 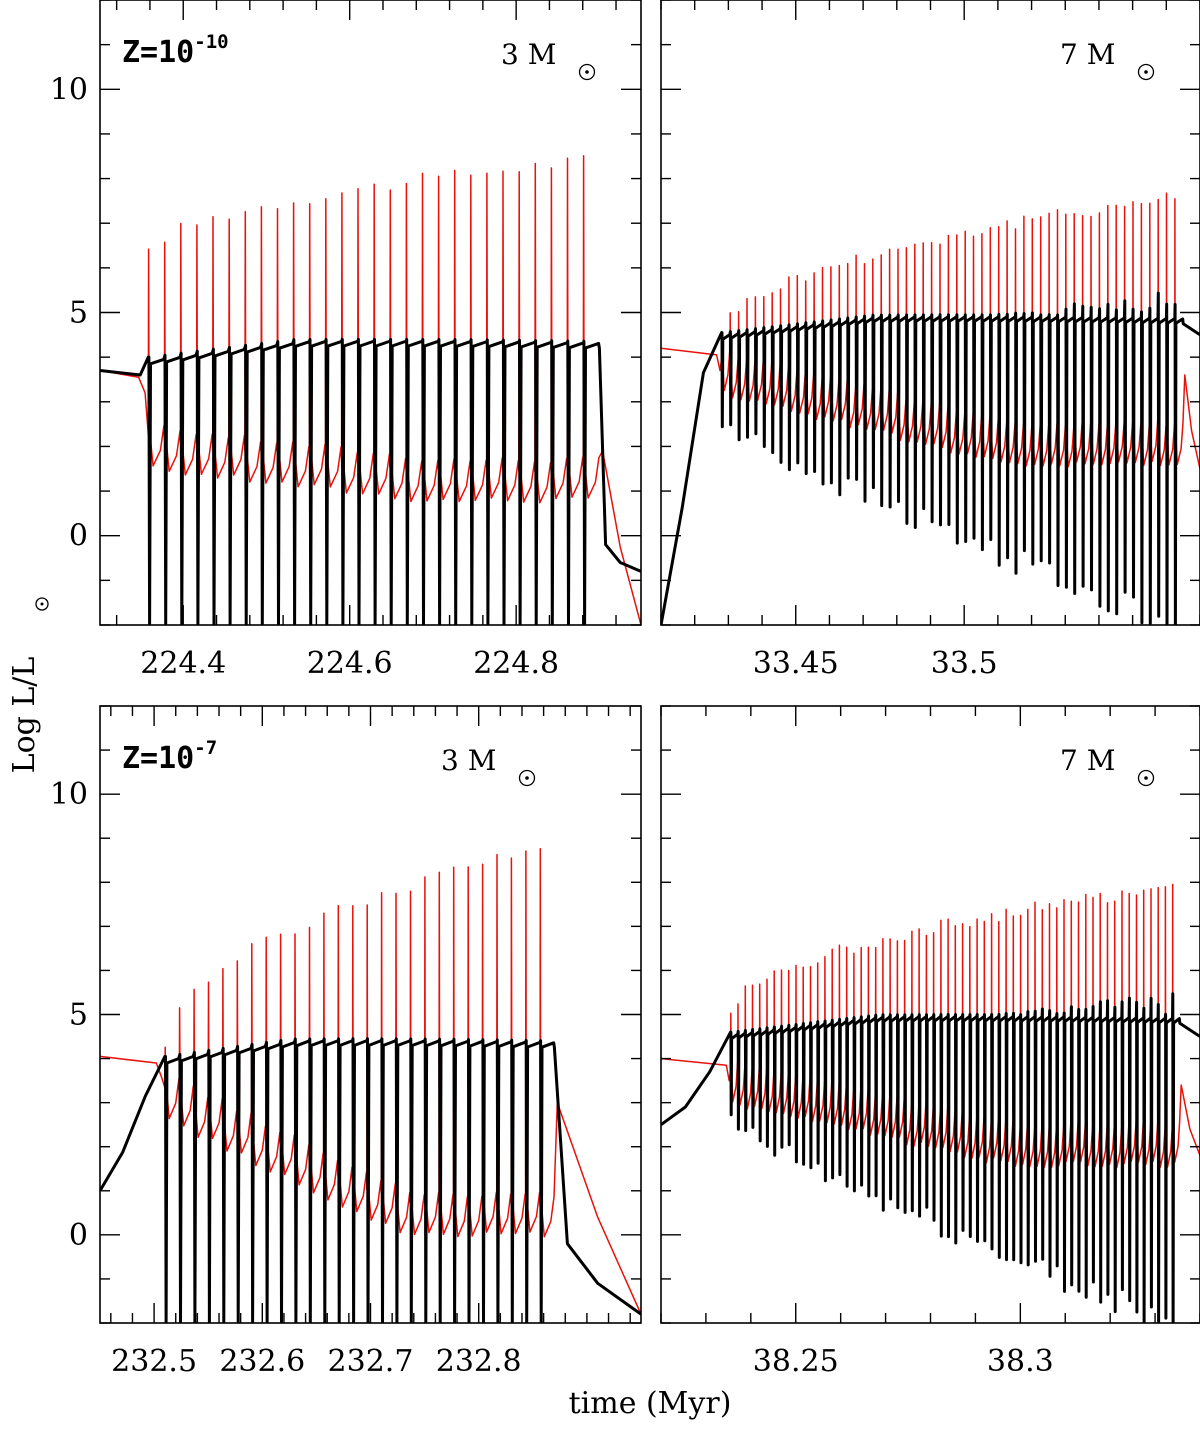 I want to click on x-tick-label: 38.3, so click(x=1020, y=1361).